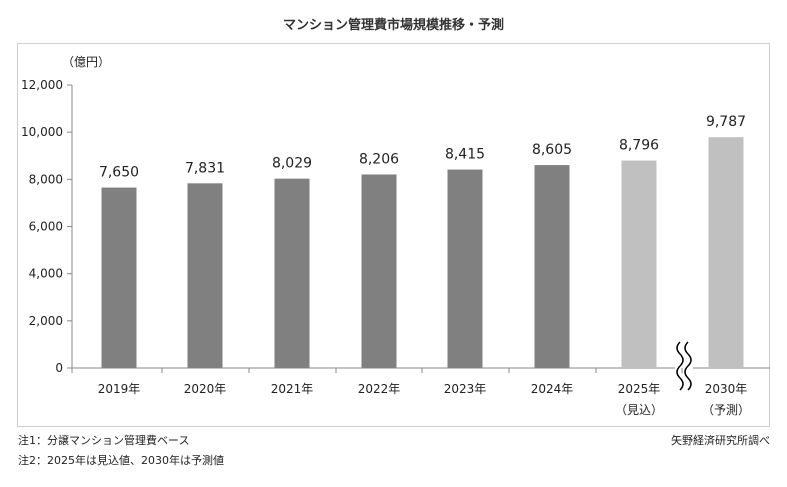 This screenshot has height=487, width=787. What do you see at coordinates (292, 164) in the screenshot?
I see `bar-value-label: 8,029` at bounding box center [292, 164].